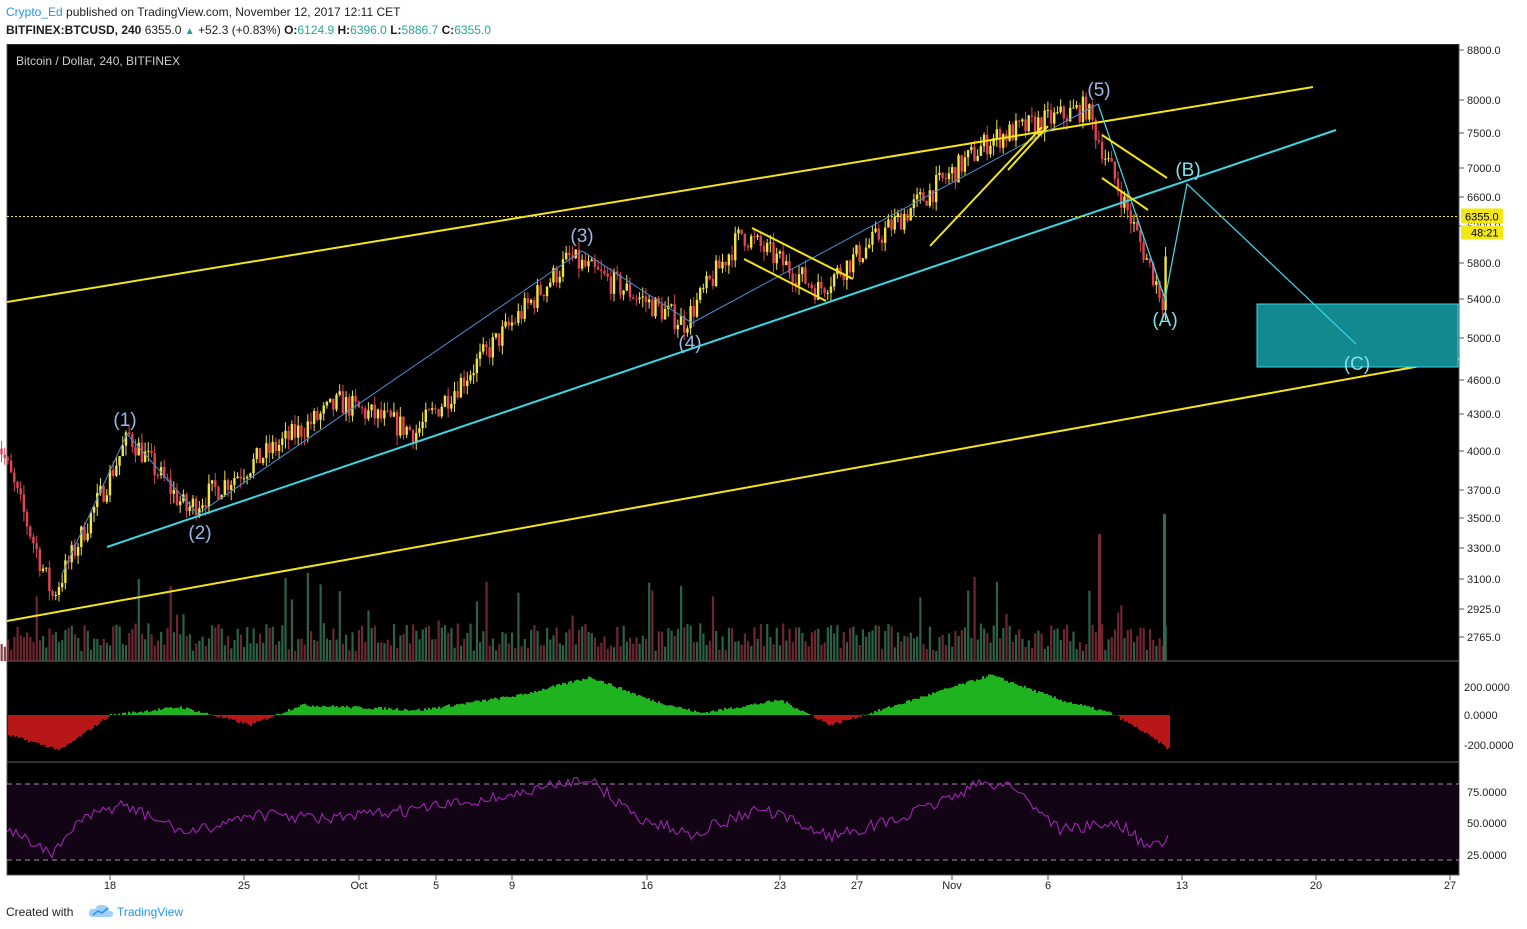 This screenshot has width=1527, height=929. I want to click on rsi-tick-label: 25.0000, so click(1487, 856).